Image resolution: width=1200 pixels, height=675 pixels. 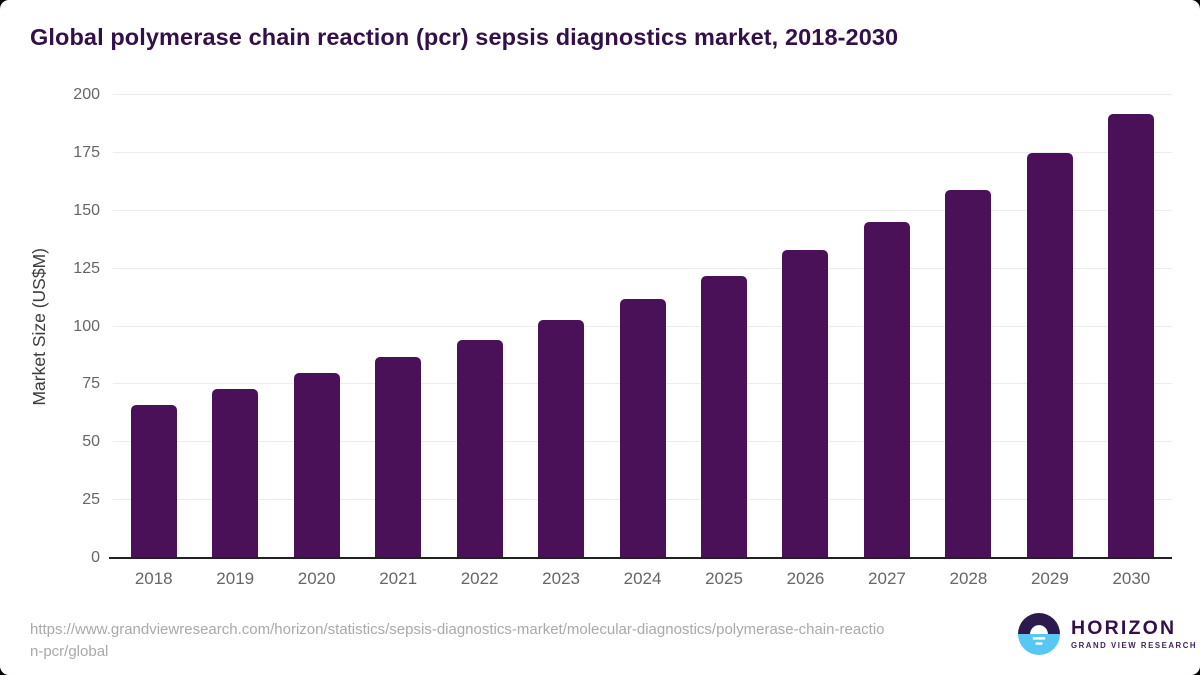 What do you see at coordinates (561, 438) in the screenshot?
I see `bar-2023` at bounding box center [561, 438].